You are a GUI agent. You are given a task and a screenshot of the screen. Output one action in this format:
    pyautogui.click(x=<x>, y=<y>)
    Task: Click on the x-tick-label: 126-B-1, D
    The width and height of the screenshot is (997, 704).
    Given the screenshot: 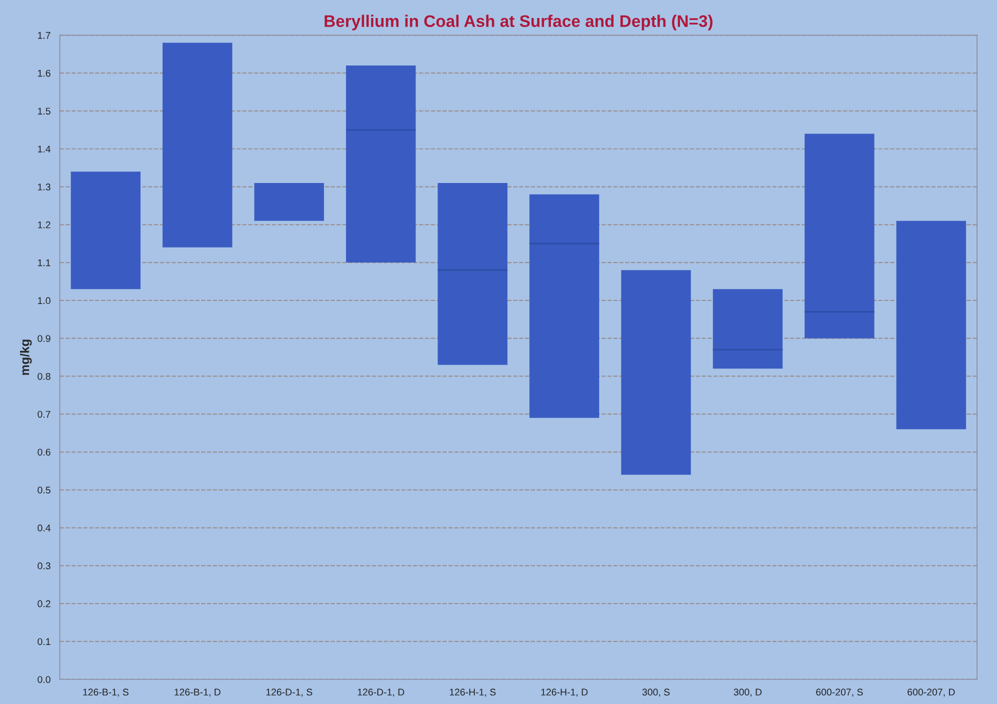 What is the action you would take?
    pyautogui.click(x=197, y=692)
    